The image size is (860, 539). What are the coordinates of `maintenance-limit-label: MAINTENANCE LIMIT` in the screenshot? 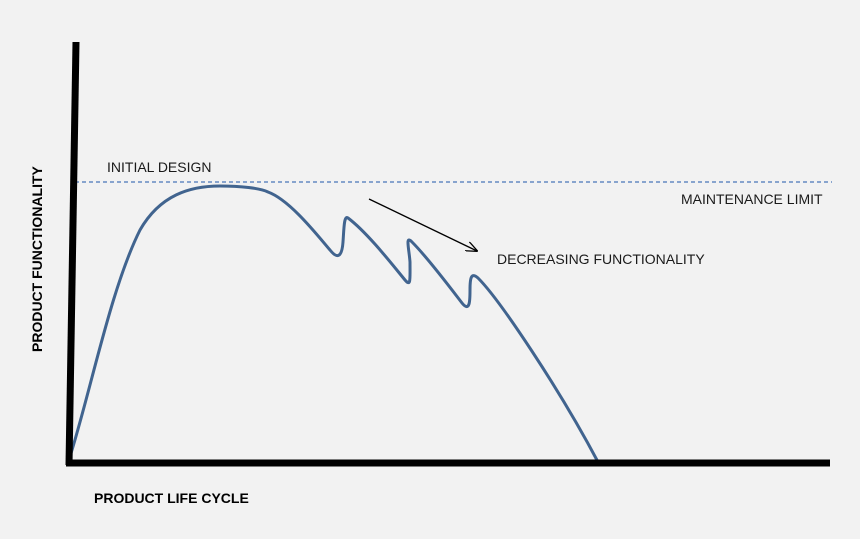 It's located at (752, 199).